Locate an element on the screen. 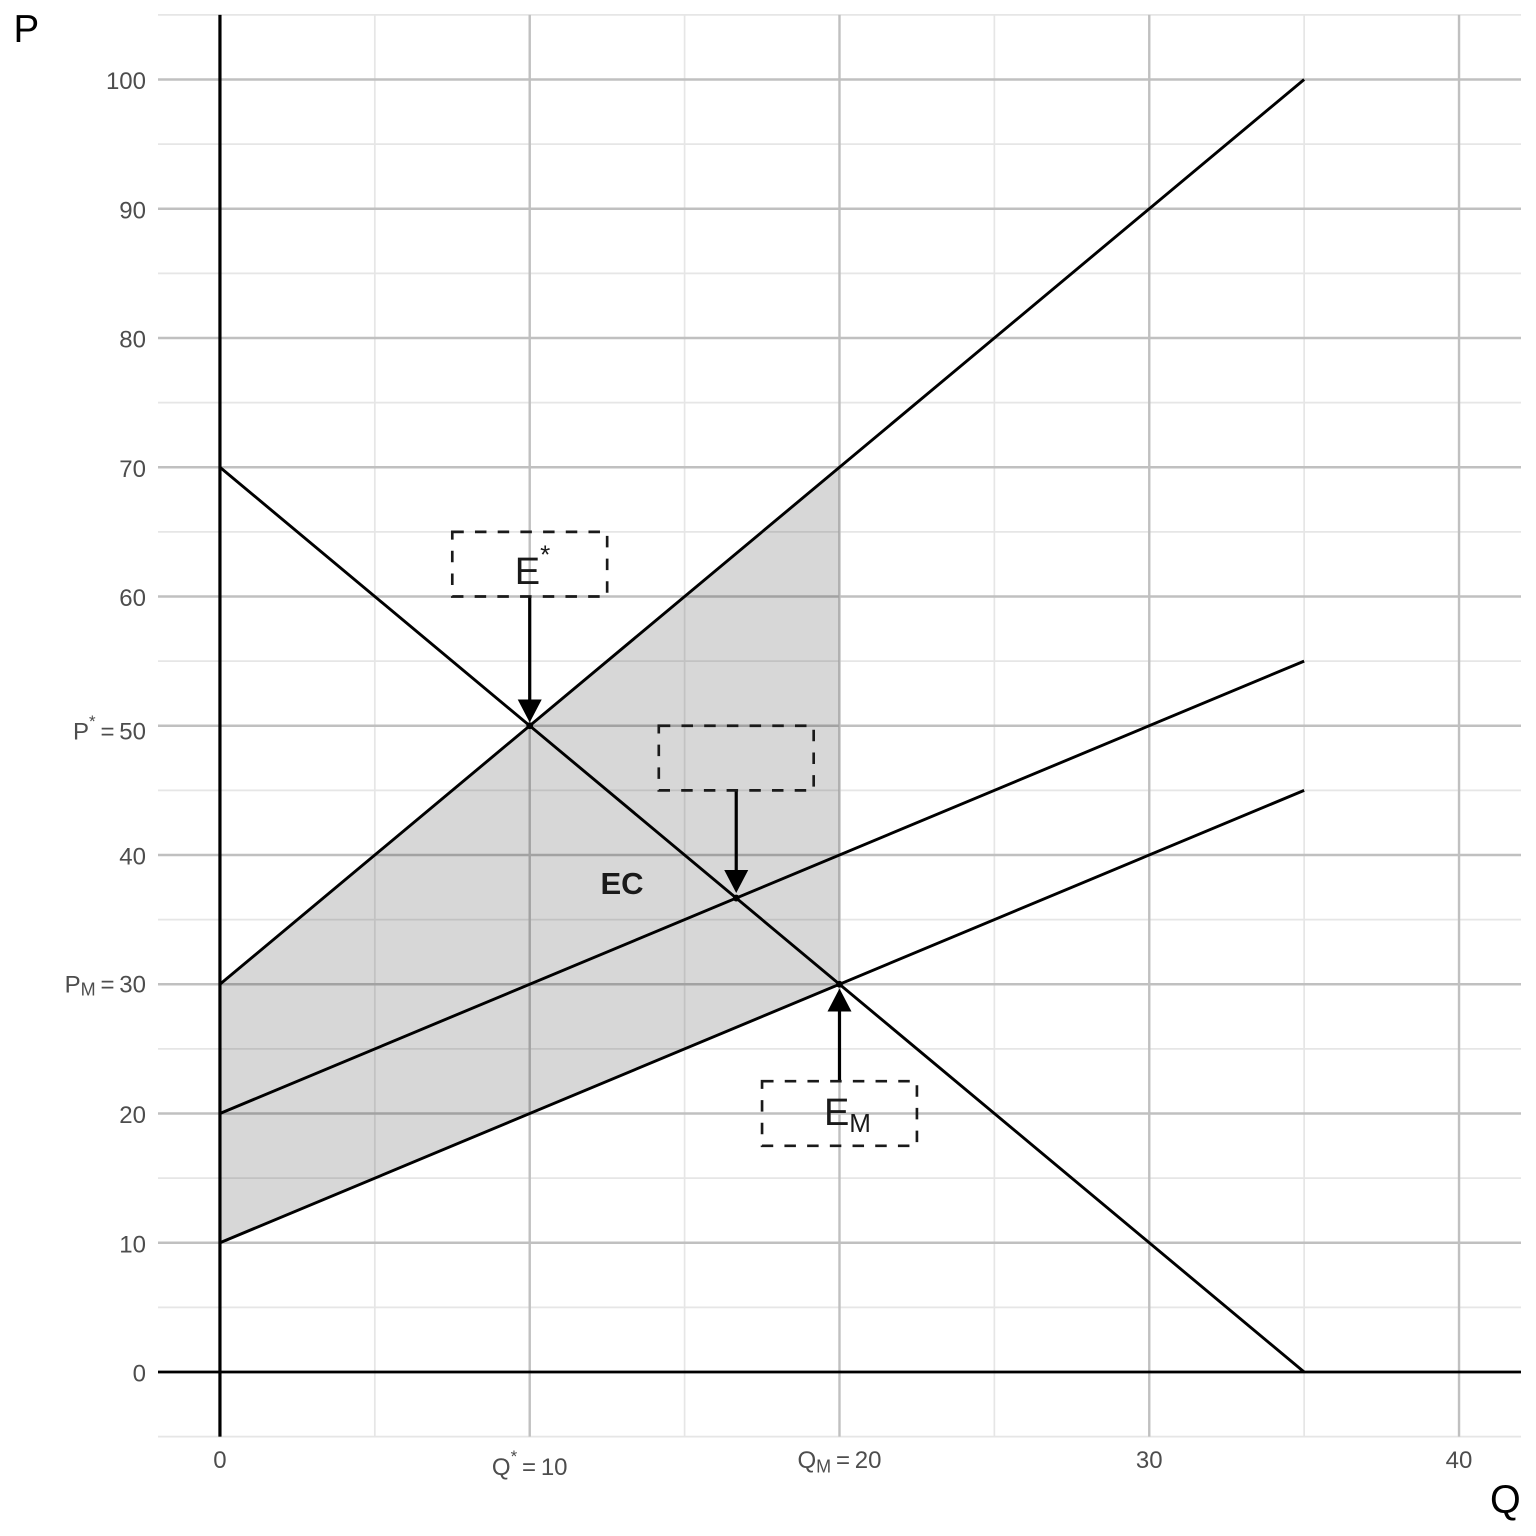 This screenshot has width=1536, height=1536. svg-text: 30 is located at coordinates (1149, 1460).